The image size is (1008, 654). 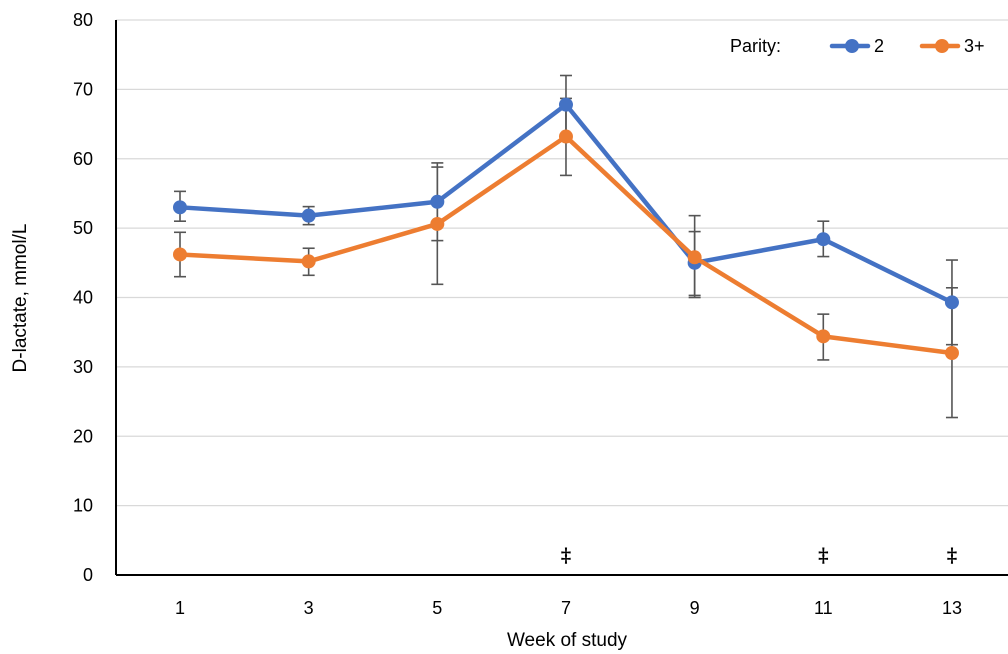 I want to click on y-tick-label: 40, so click(x=83, y=298).